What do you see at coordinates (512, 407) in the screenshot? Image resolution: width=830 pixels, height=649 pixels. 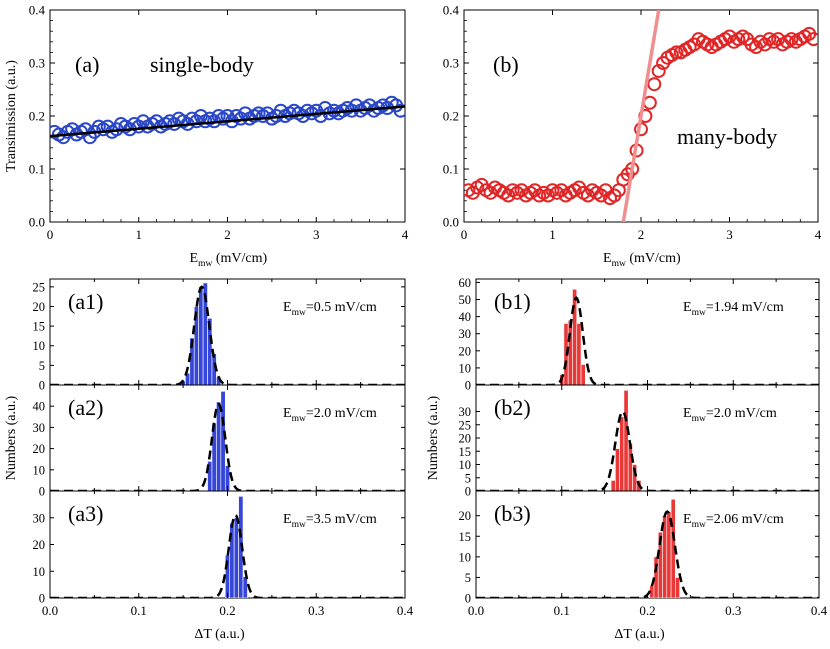 I see `panel-label: (b2)` at bounding box center [512, 407].